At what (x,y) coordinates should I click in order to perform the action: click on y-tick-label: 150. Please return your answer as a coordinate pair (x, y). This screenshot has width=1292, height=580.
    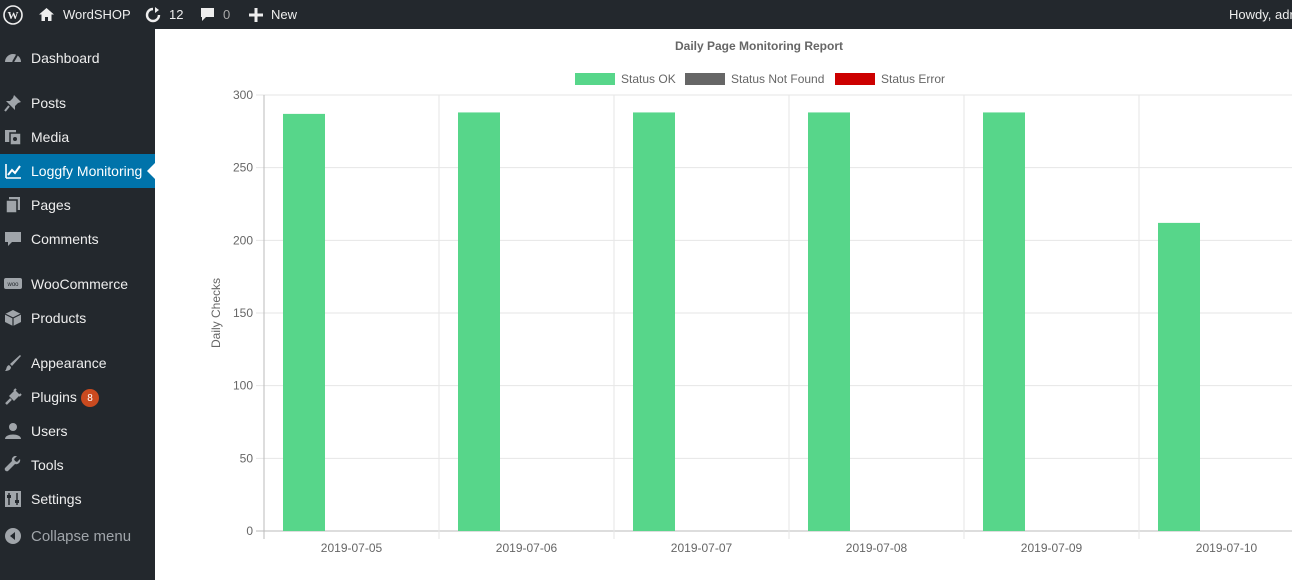
    Looking at the image, I should click on (243, 313).